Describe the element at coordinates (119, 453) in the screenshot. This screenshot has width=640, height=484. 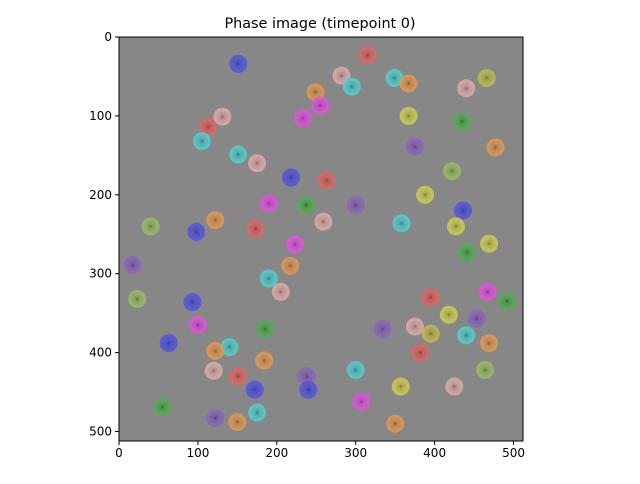
I see `x-tick-label: 0` at that location.